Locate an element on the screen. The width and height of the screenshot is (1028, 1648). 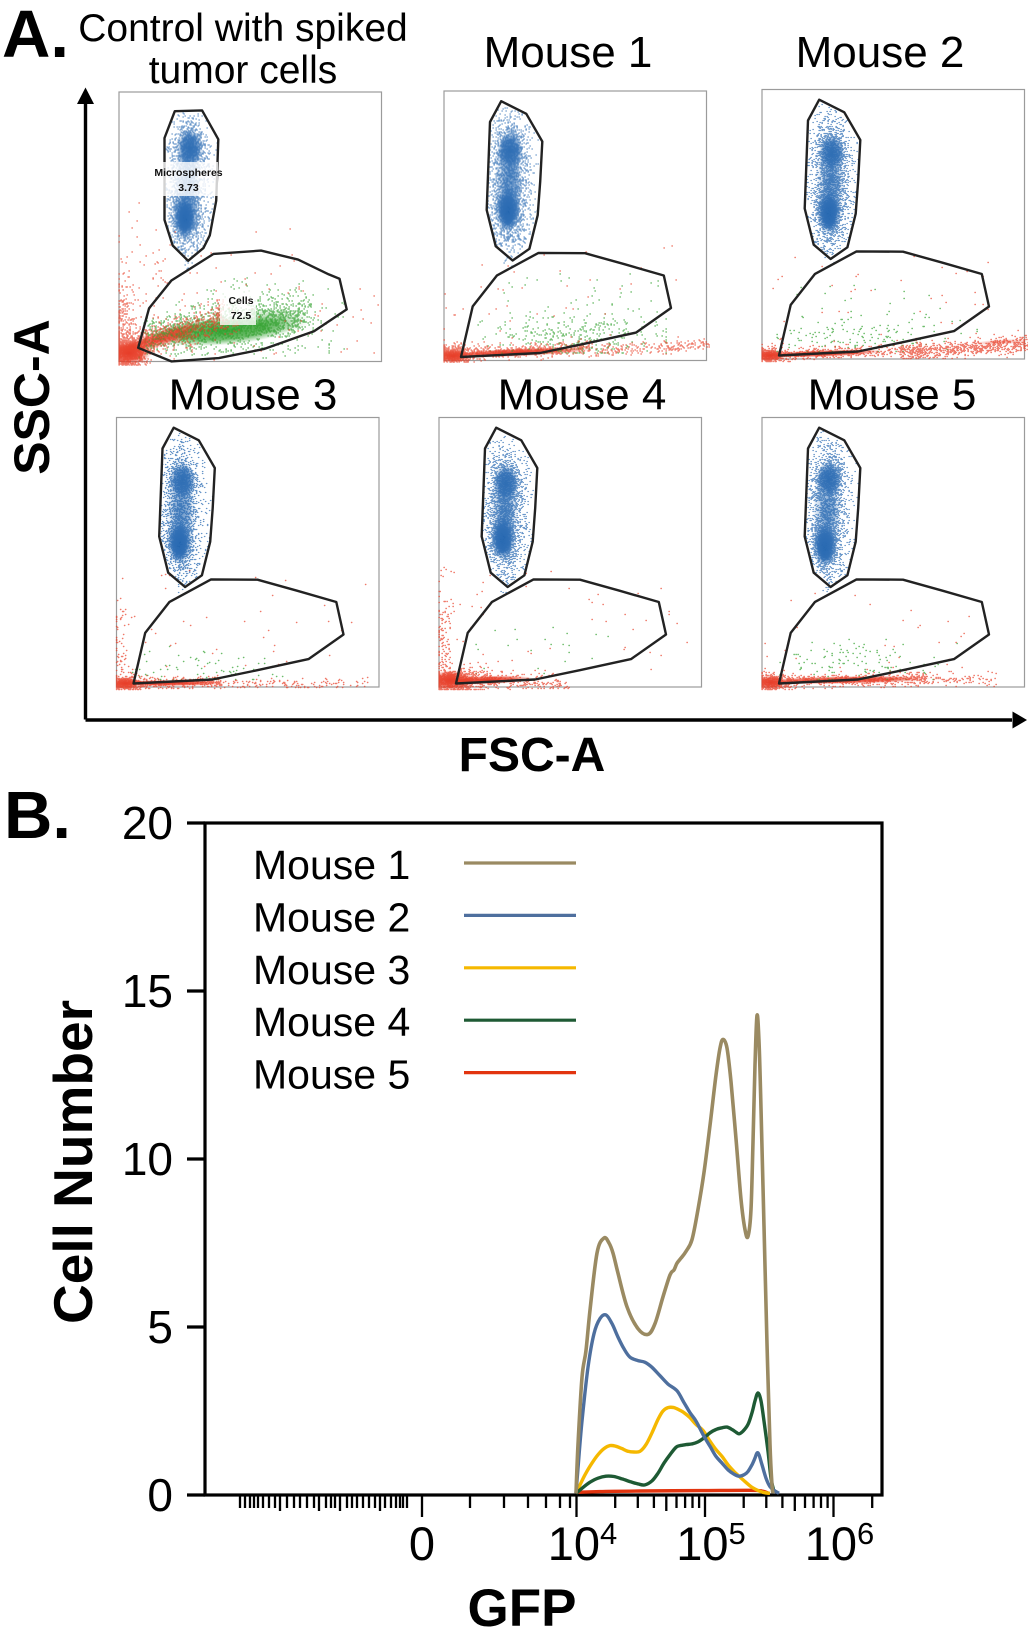
svg-text: 20 is located at coordinates (147, 823).